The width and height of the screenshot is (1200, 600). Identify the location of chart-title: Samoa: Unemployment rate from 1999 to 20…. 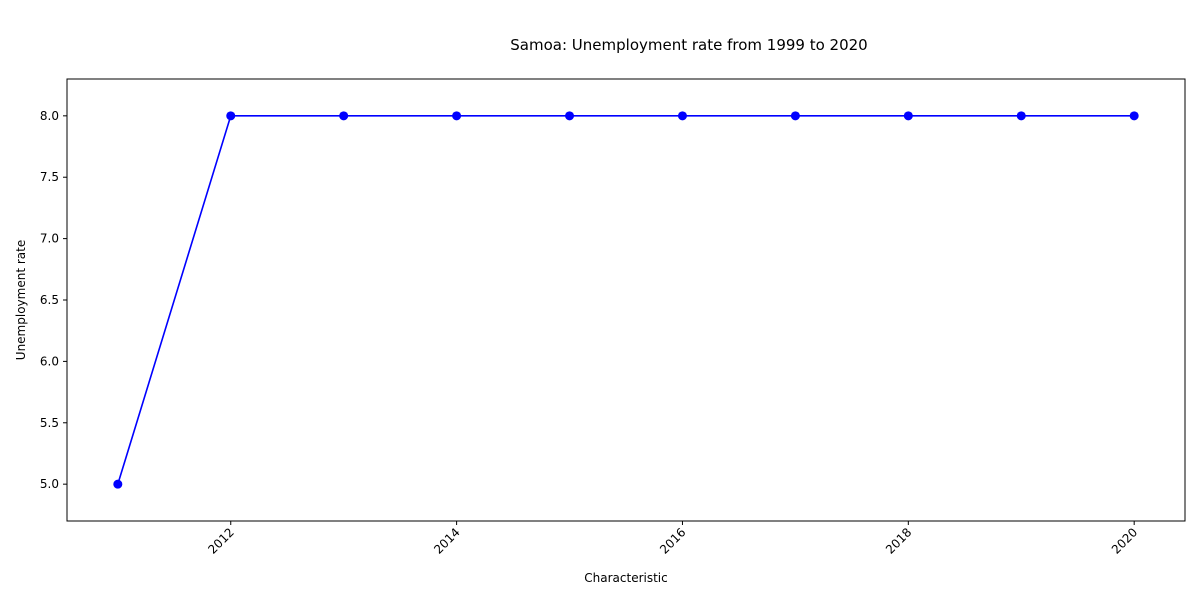
(688, 45).